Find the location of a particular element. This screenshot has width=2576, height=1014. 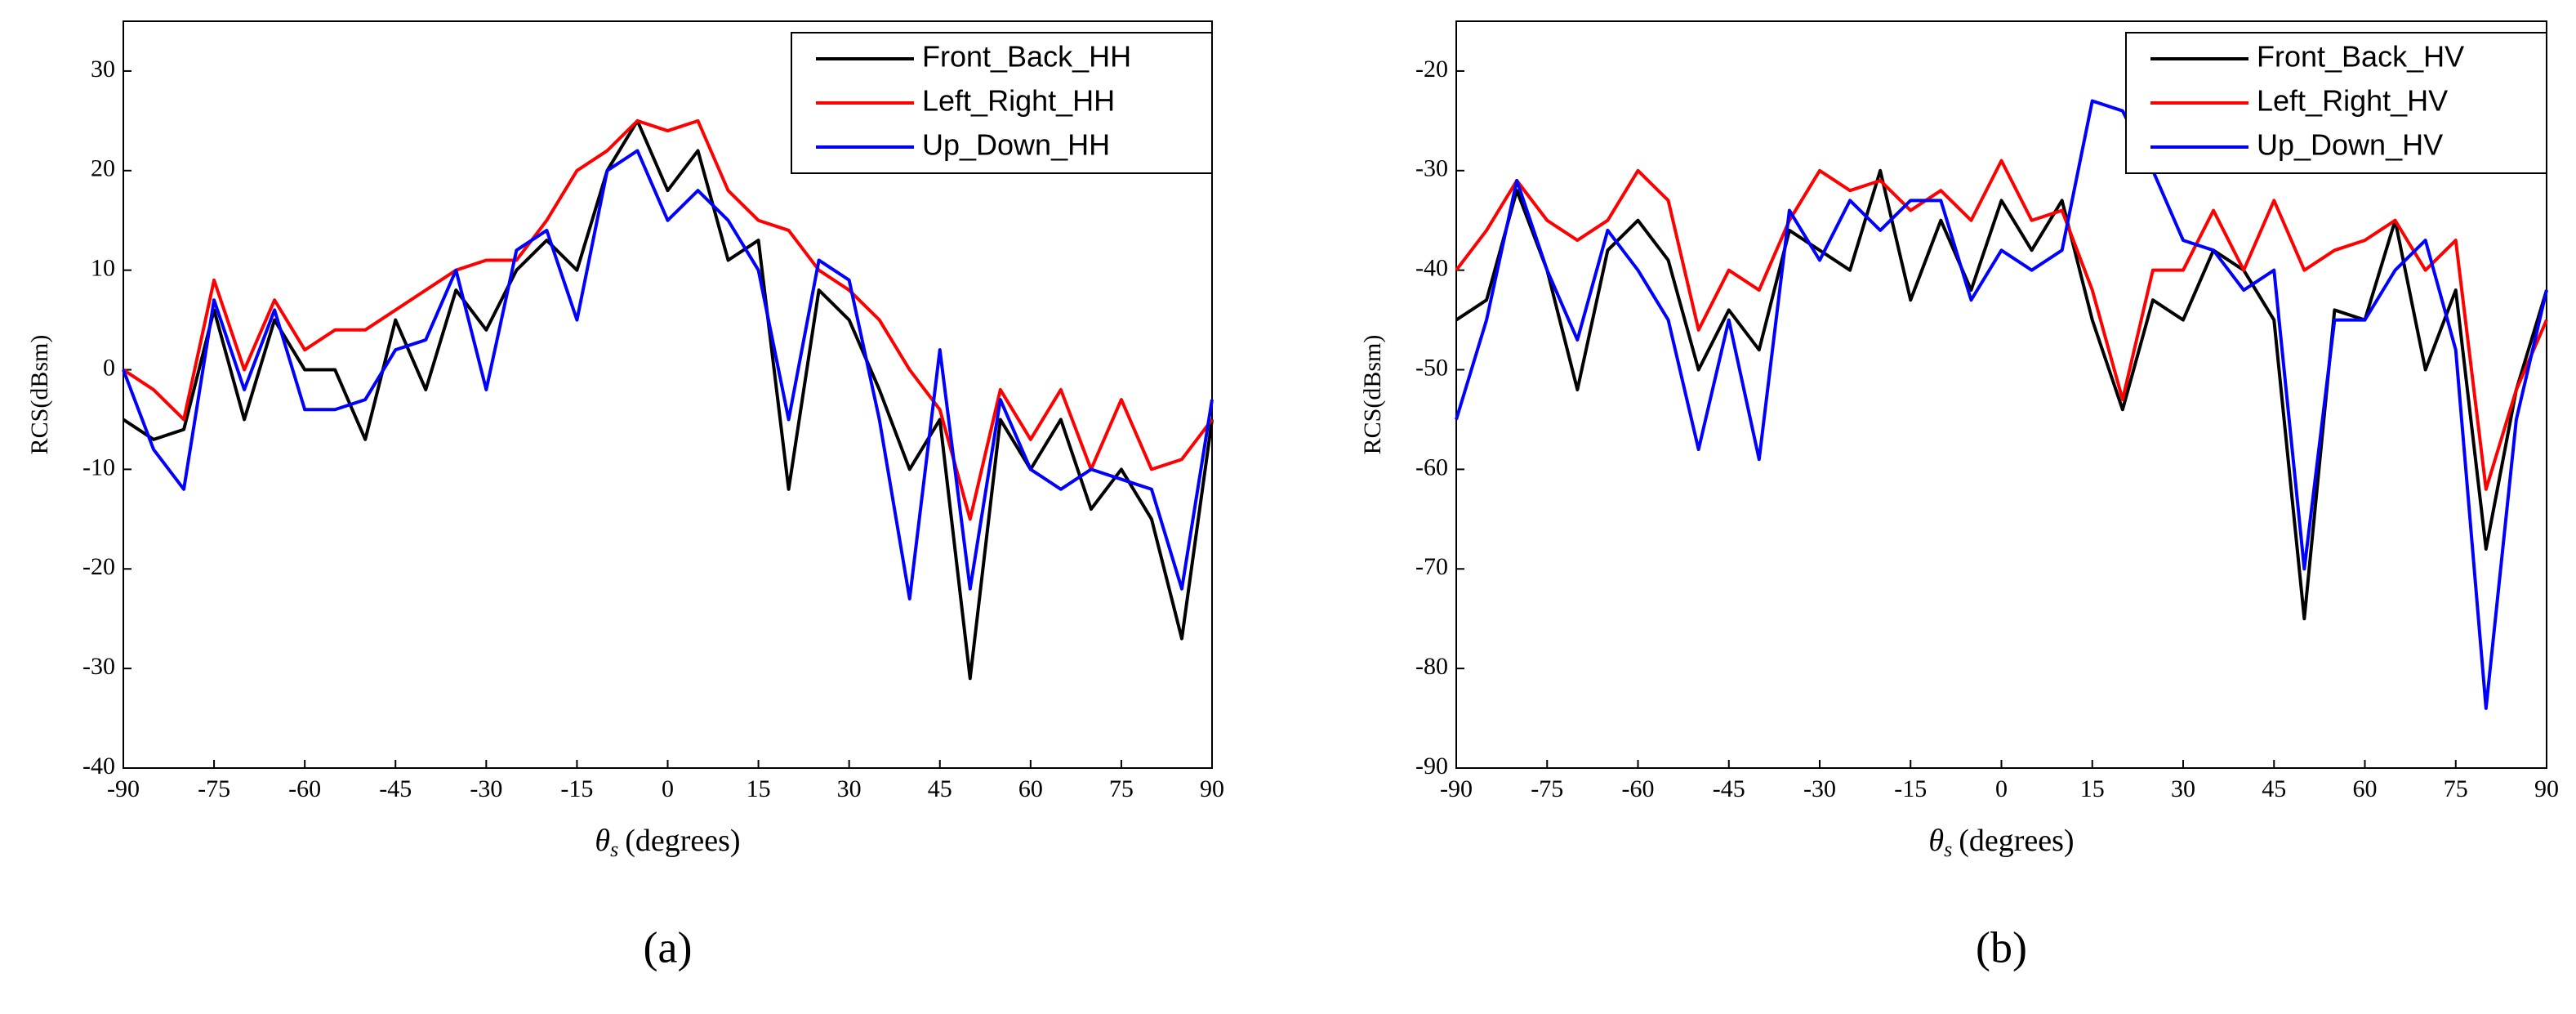

panel-label: (a) is located at coordinates (668, 947).